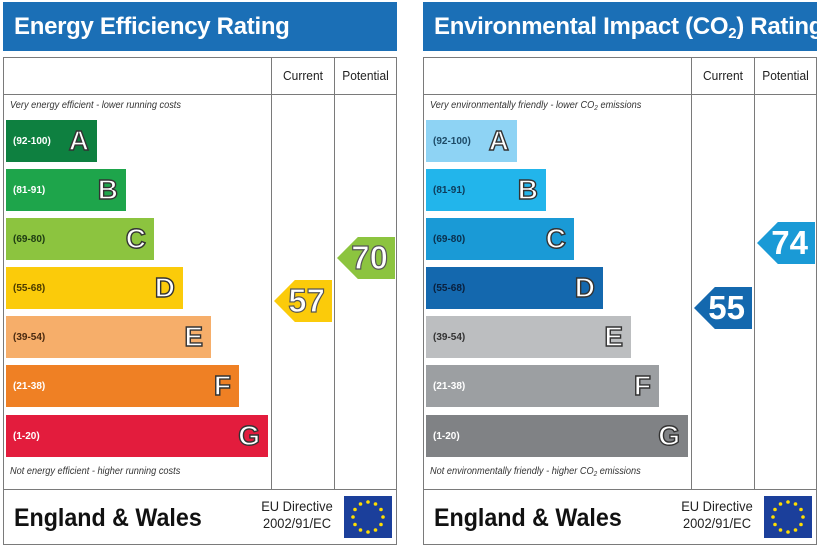 The image size is (820, 547). I want to click on energy-footer-country: England & Wales, so click(108, 518).